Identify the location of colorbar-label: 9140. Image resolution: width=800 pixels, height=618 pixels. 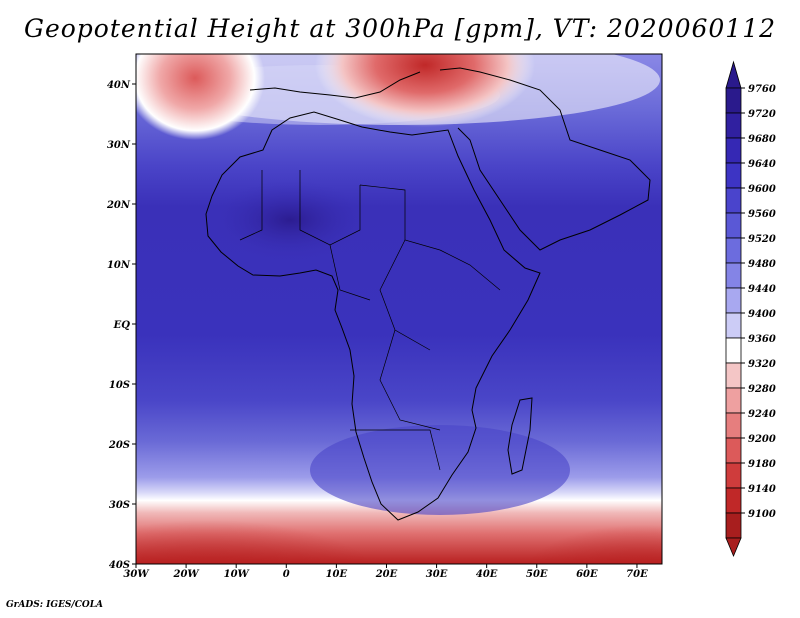
(762, 489).